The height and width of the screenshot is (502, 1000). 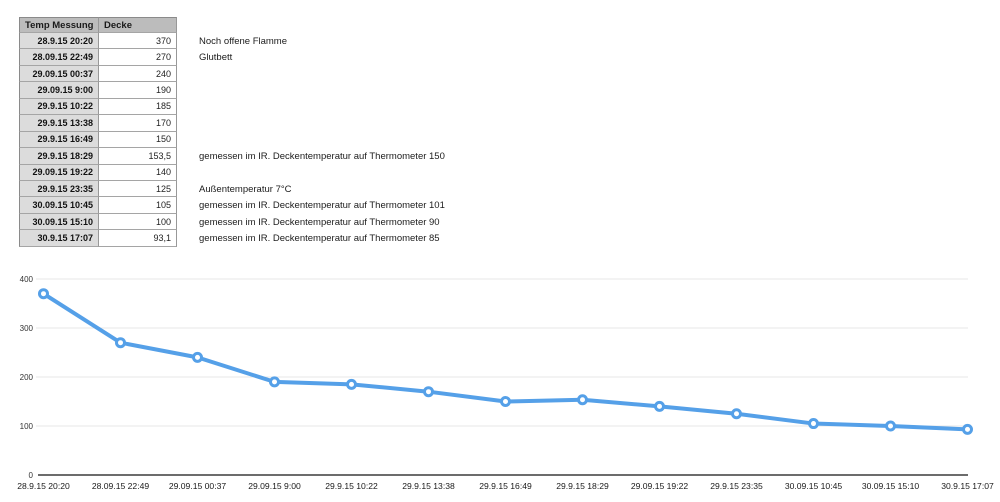 What do you see at coordinates (351, 486) in the screenshot?
I see `x-tick-label: 29.9.15 10:22` at bounding box center [351, 486].